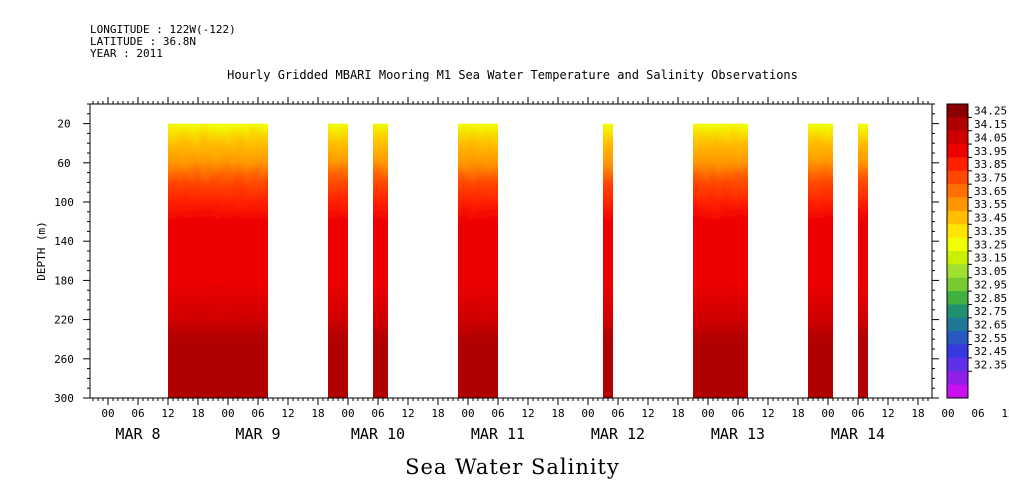 This screenshot has height=504, width=1009. Describe the element at coordinates (990, 284) in the screenshot. I see `colorbar-level-label: 32.95` at that location.